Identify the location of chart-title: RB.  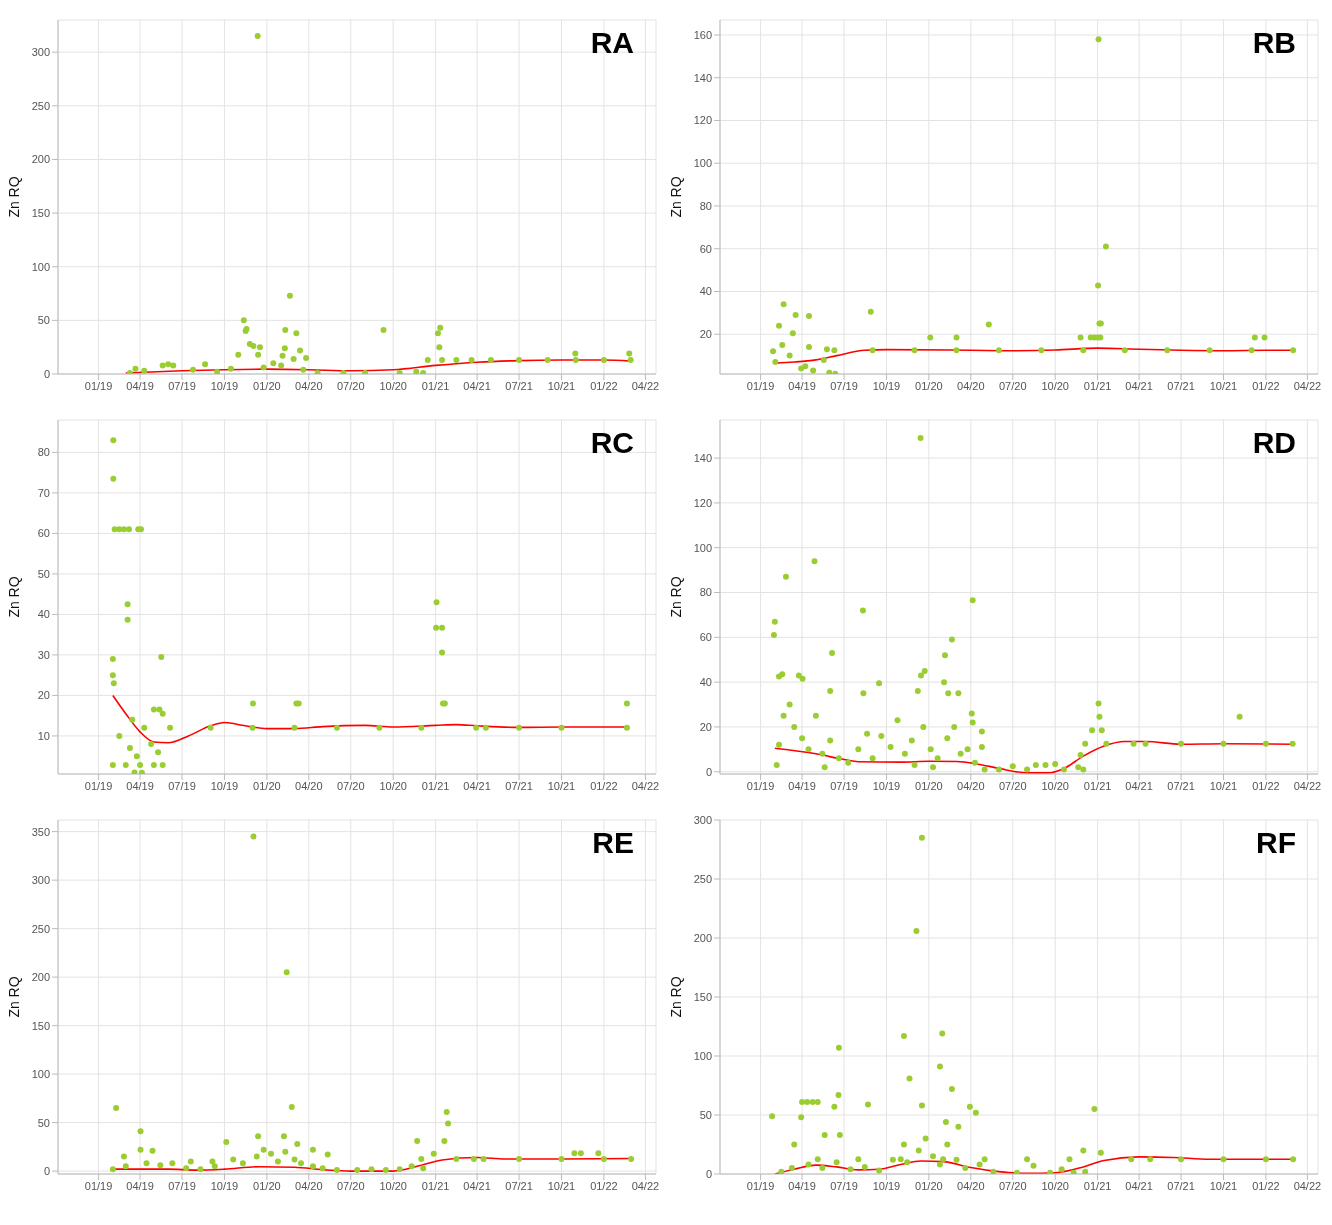
(1274, 43).